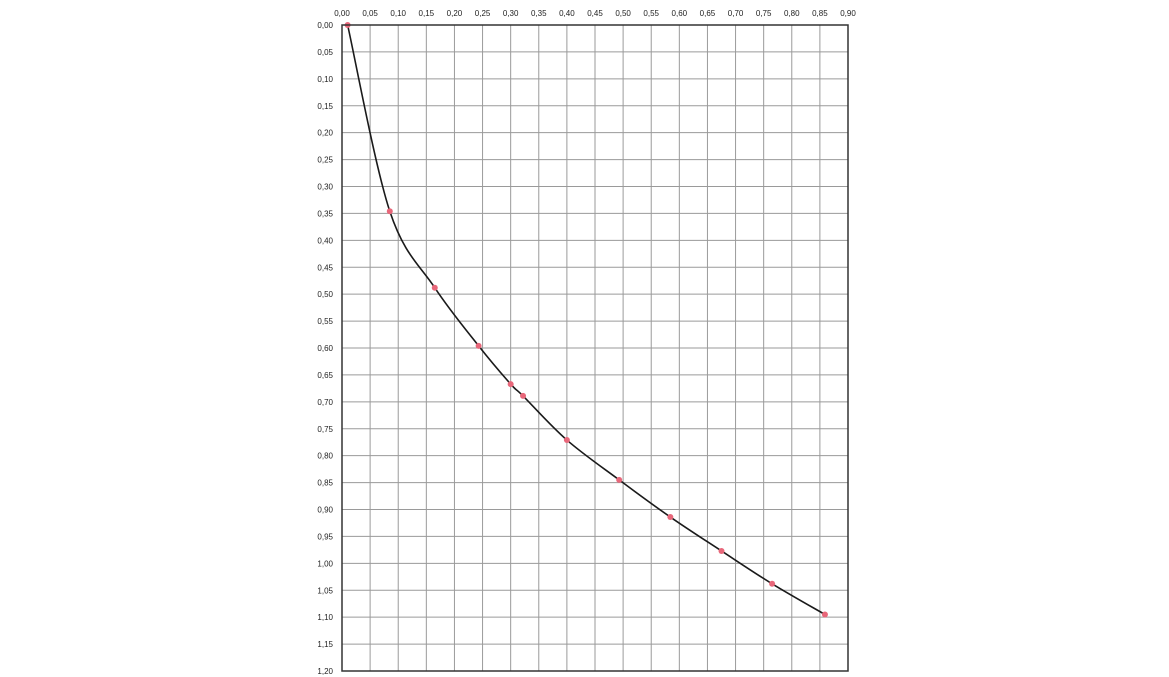  I want to click on x-tick-label: 0,50, so click(623, 13).